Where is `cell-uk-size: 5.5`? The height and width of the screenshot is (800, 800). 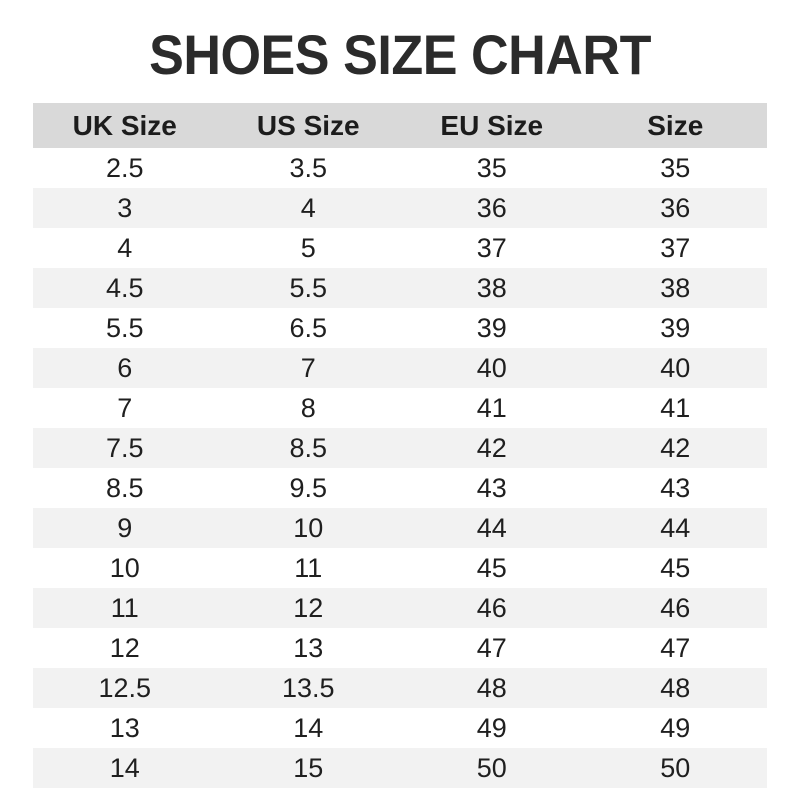
cell-uk-size: 5.5 is located at coordinates (125, 328).